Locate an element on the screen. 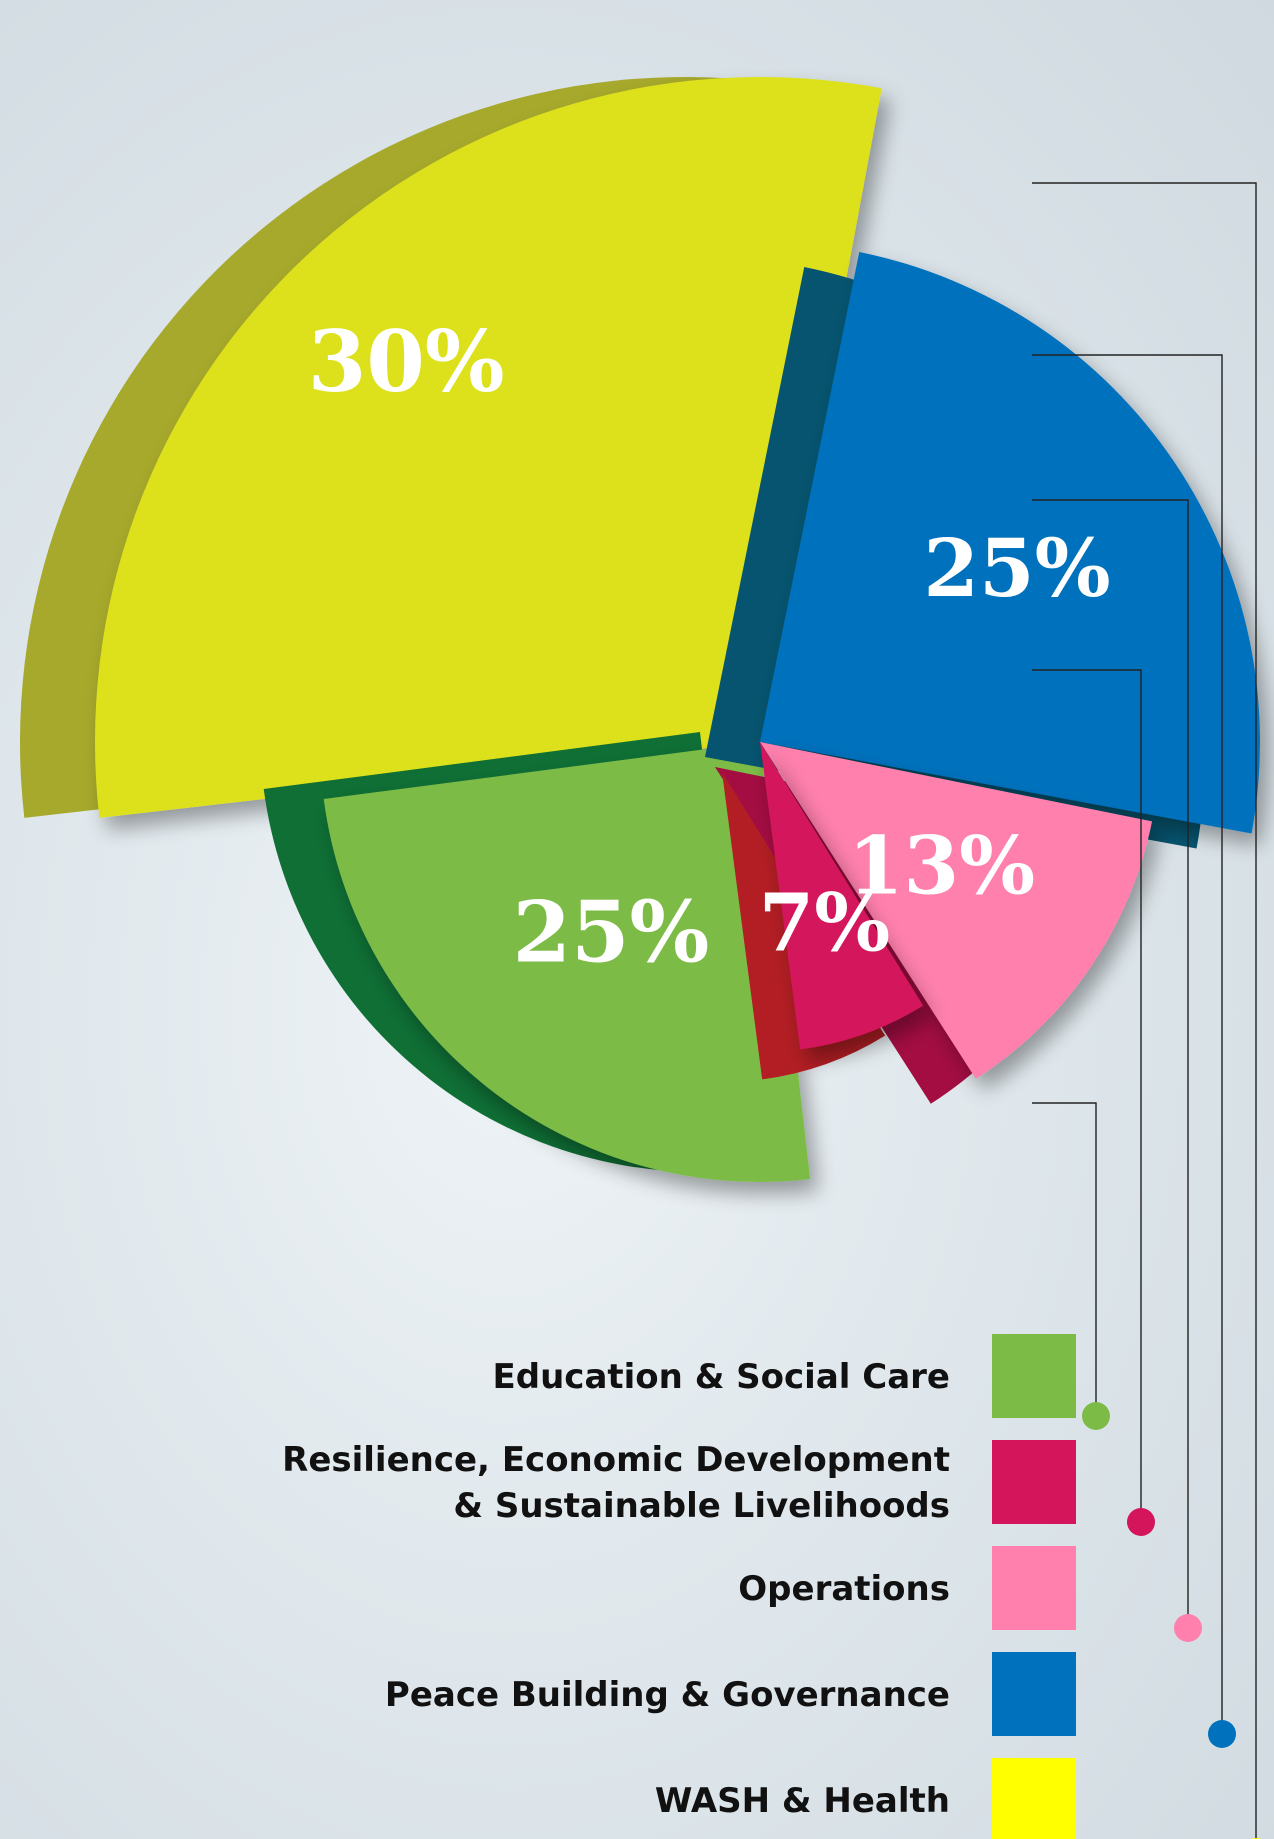 The width and height of the screenshot is (1274, 1839). legend-item-wash-and-health: WASH & Health is located at coordinates (958, 1798).